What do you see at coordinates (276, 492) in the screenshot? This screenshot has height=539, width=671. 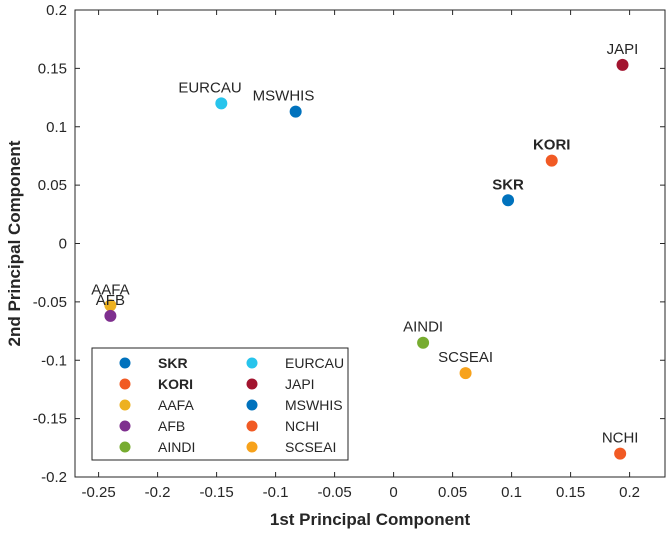 I see `x-tick-label: -0.1` at bounding box center [276, 492].